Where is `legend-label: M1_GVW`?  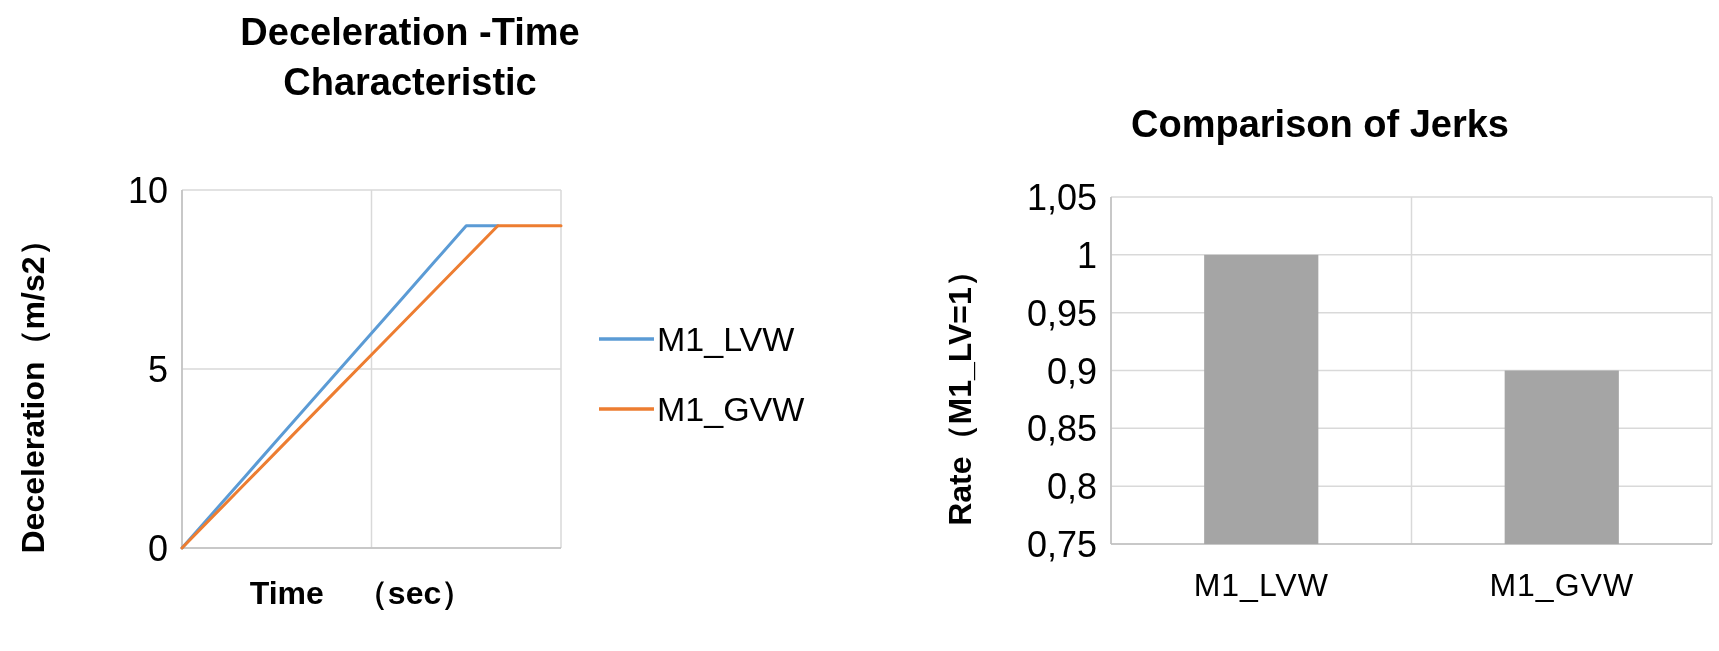
legend-label: M1_GVW is located at coordinates (731, 409).